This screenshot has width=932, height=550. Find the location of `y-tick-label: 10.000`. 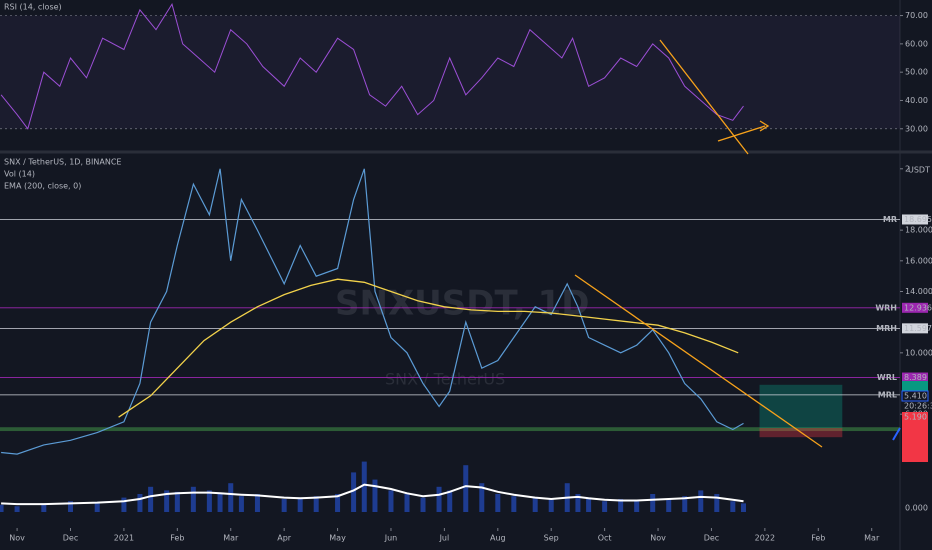

y-tick-label: 10.000 is located at coordinates (918, 352).